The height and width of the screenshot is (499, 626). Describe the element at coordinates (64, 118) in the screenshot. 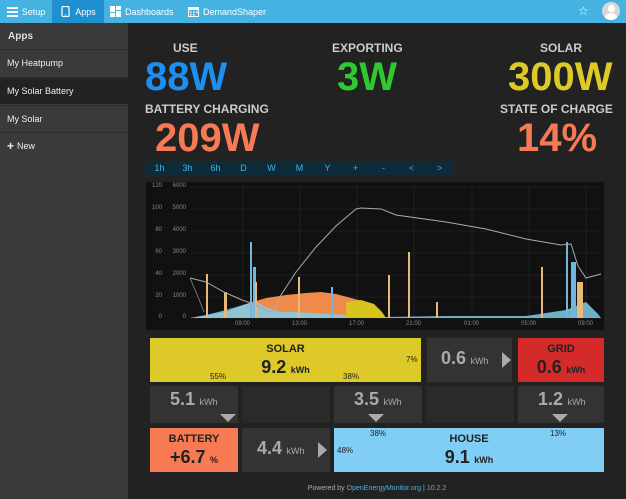

I see `sidebar-item-my-solar: My Solar` at that location.